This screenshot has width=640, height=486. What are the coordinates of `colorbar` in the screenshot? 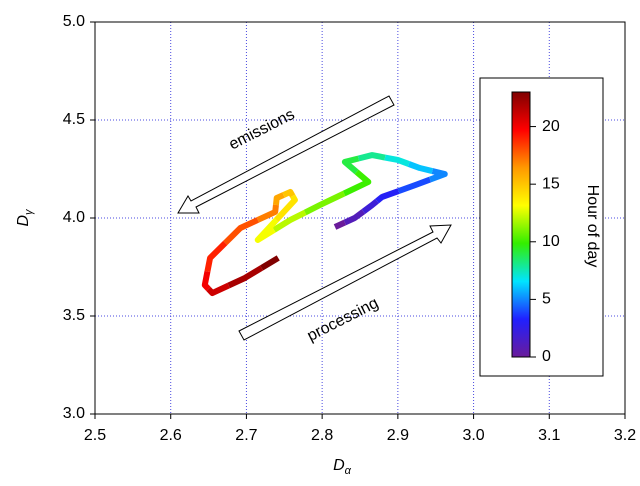 It's located at (521, 224).